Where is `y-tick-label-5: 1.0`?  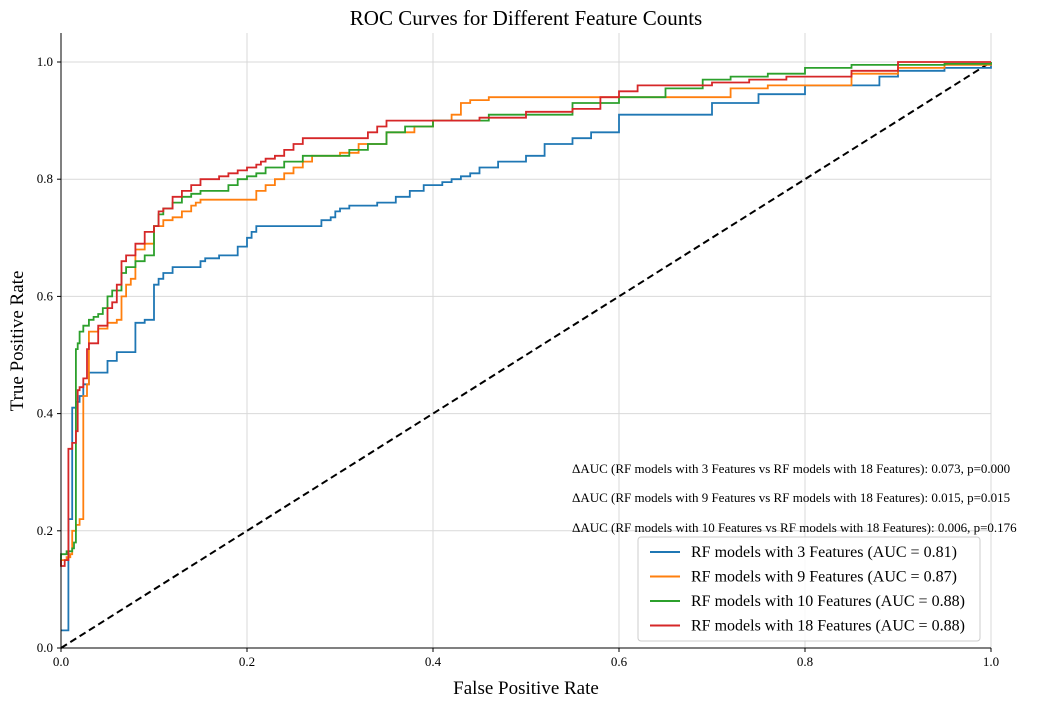
y-tick-label-5: 1.0 is located at coordinates (45, 61).